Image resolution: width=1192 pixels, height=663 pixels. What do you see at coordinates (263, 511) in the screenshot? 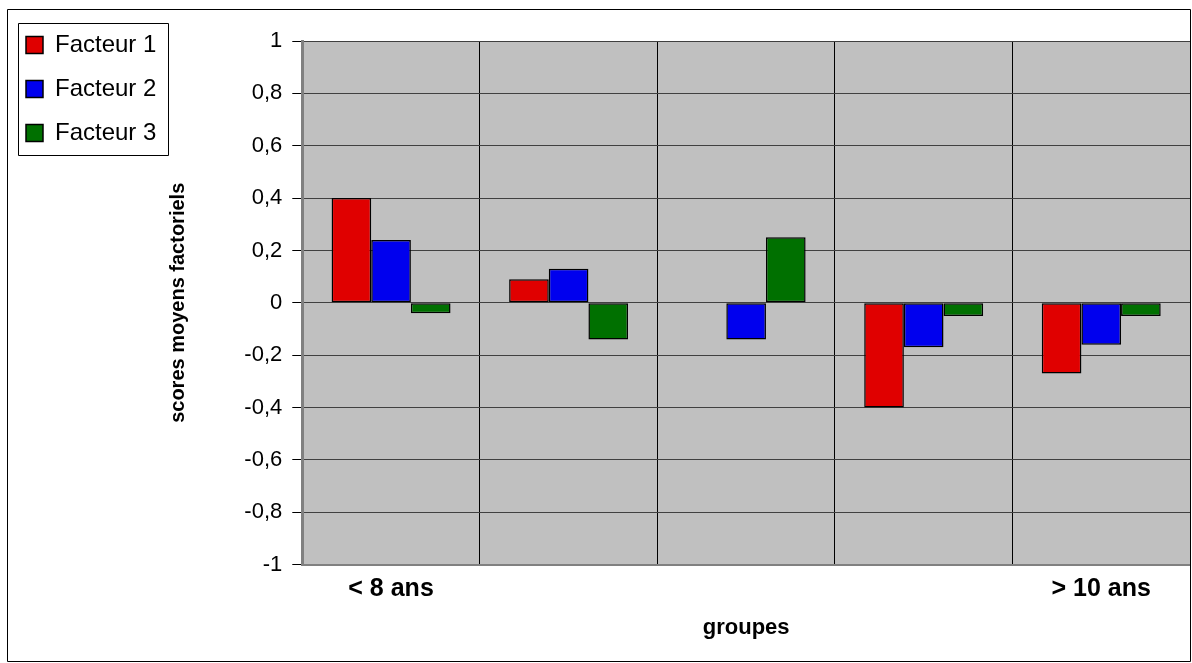
I see `y-tick-label: -0,8` at bounding box center [263, 511].